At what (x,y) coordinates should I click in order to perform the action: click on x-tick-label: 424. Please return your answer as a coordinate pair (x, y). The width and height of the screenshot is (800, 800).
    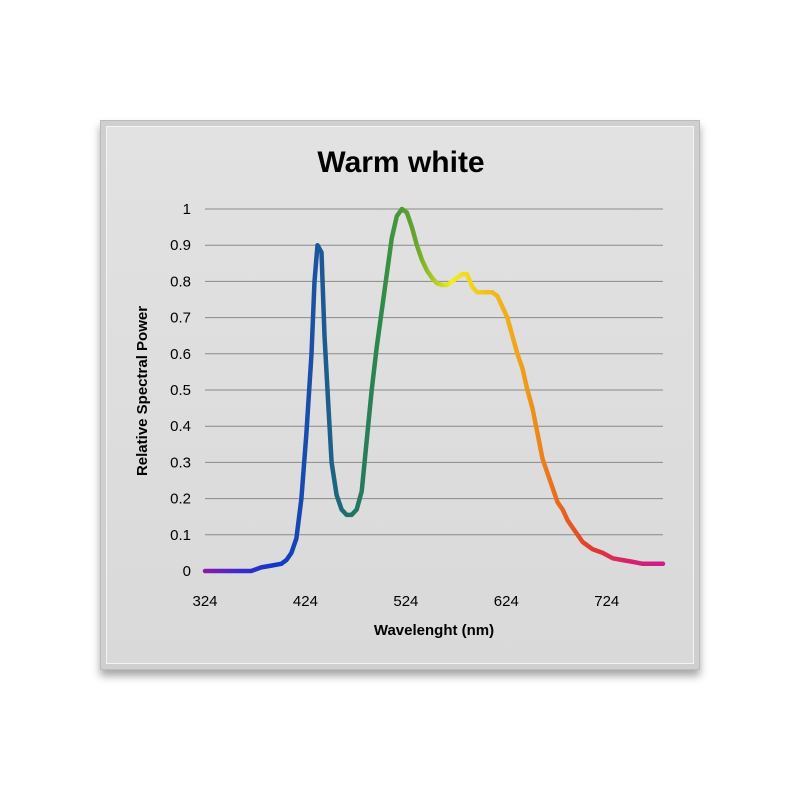
    Looking at the image, I should click on (305, 601).